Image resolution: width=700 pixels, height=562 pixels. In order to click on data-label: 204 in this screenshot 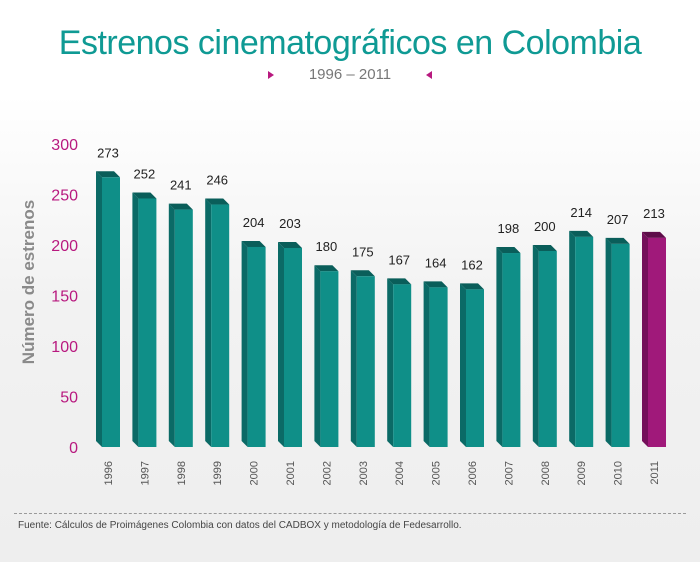, I will do `click(254, 222)`.